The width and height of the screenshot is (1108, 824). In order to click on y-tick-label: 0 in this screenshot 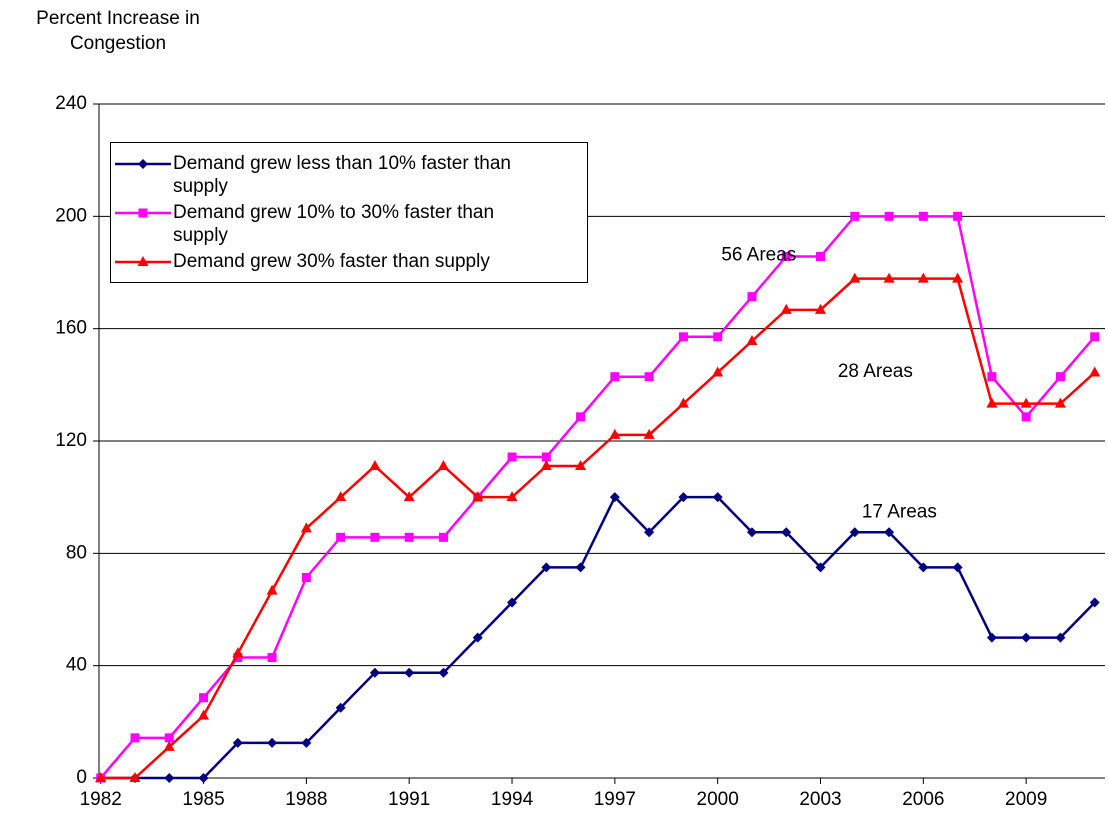, I will do `click(81, 777)`.